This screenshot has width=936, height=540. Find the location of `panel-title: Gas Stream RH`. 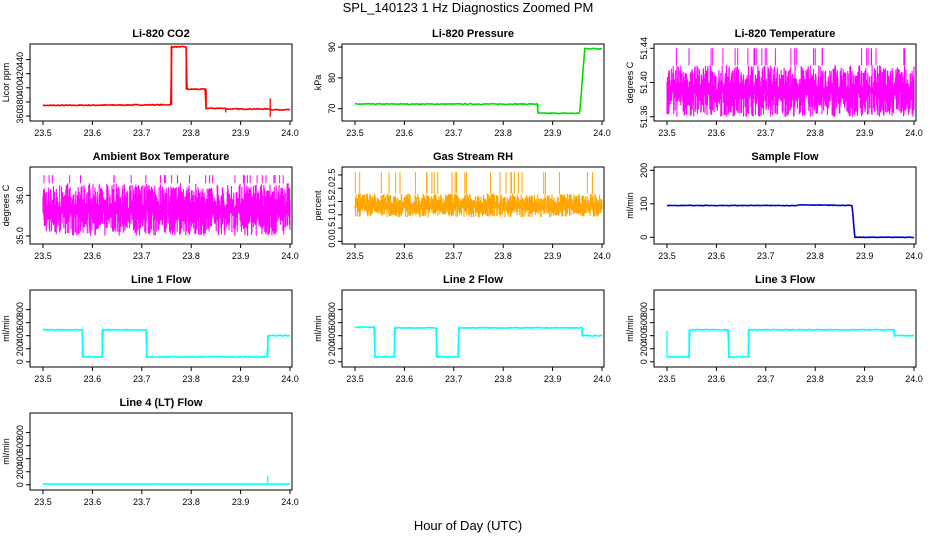

panel-title: Gas Stream RH is located at coordinates (473, 157).